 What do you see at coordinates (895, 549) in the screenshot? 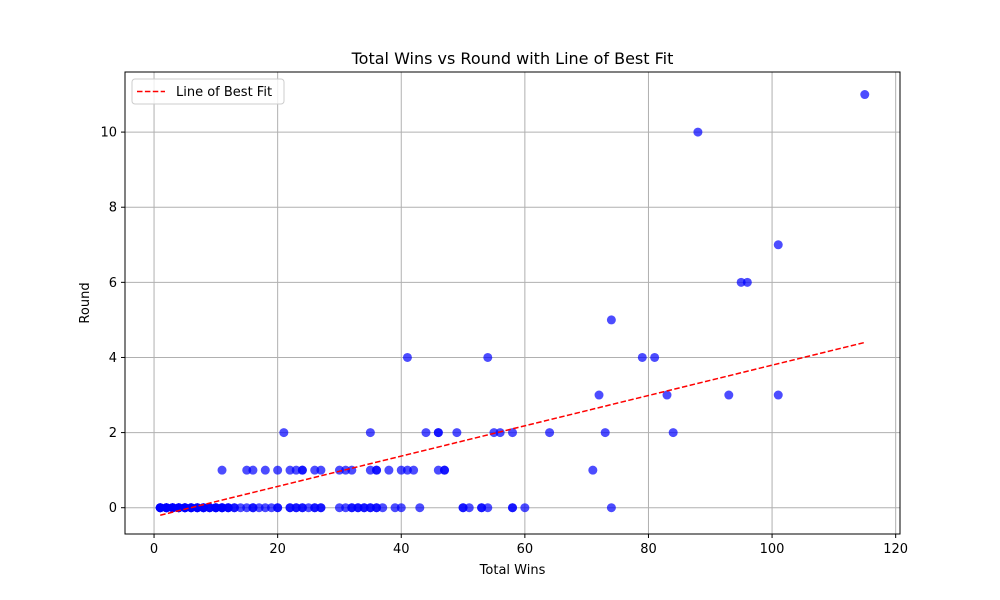
I see `x-tick-label: 120` at bounding box center [895, 549].